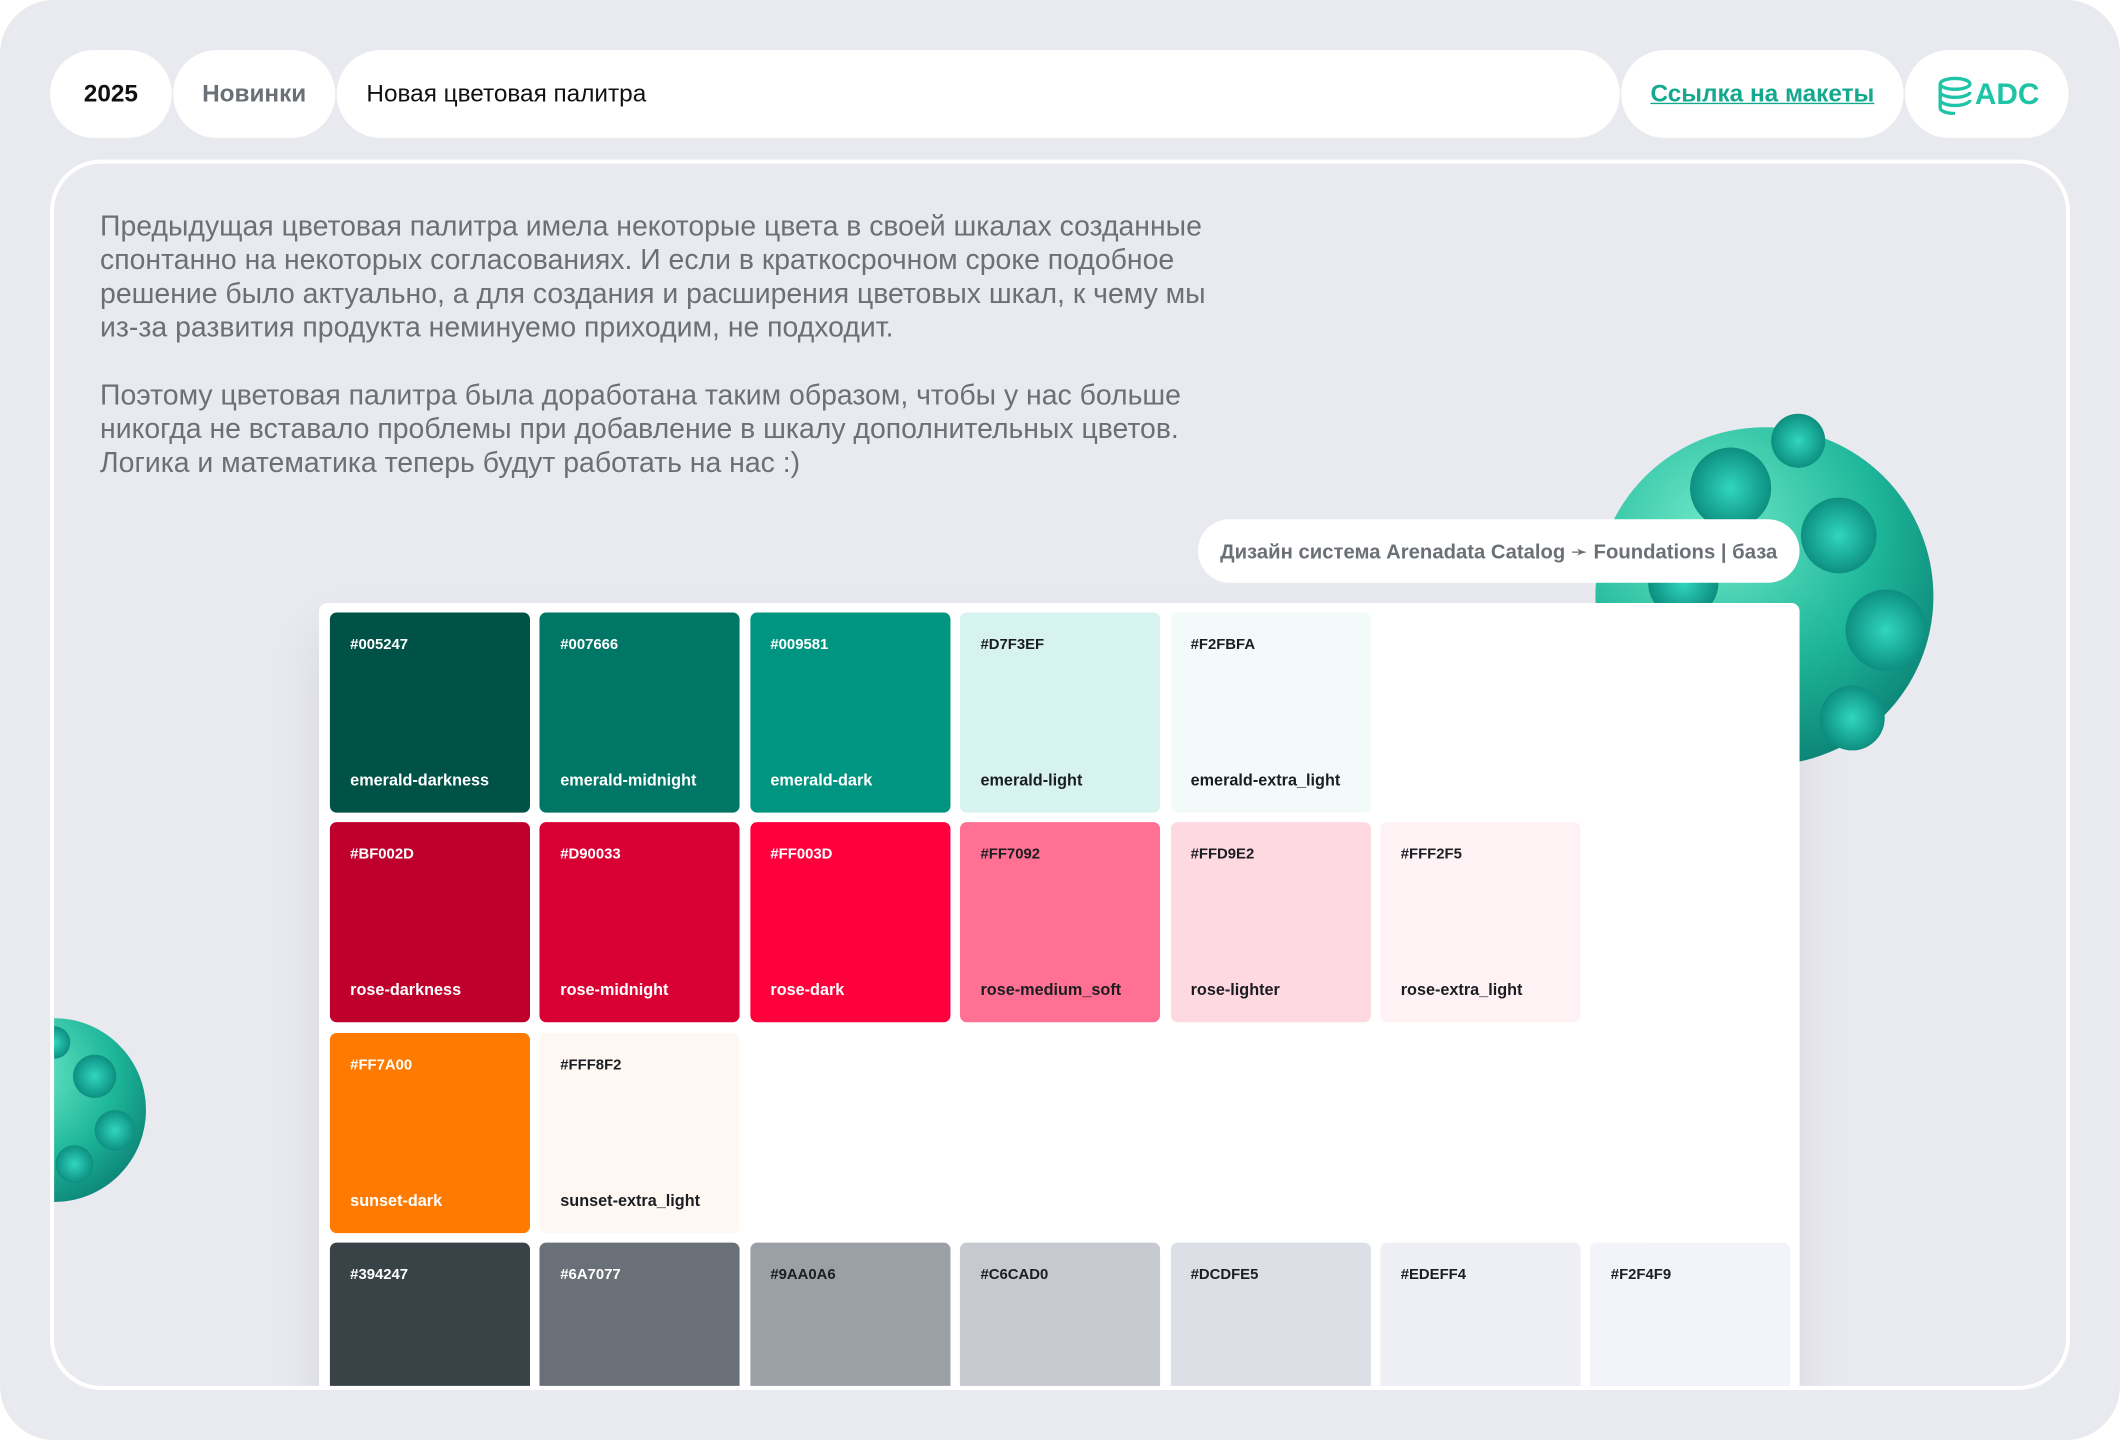  I want to click on link: Ссылка на макеты, so click(1762, 93).